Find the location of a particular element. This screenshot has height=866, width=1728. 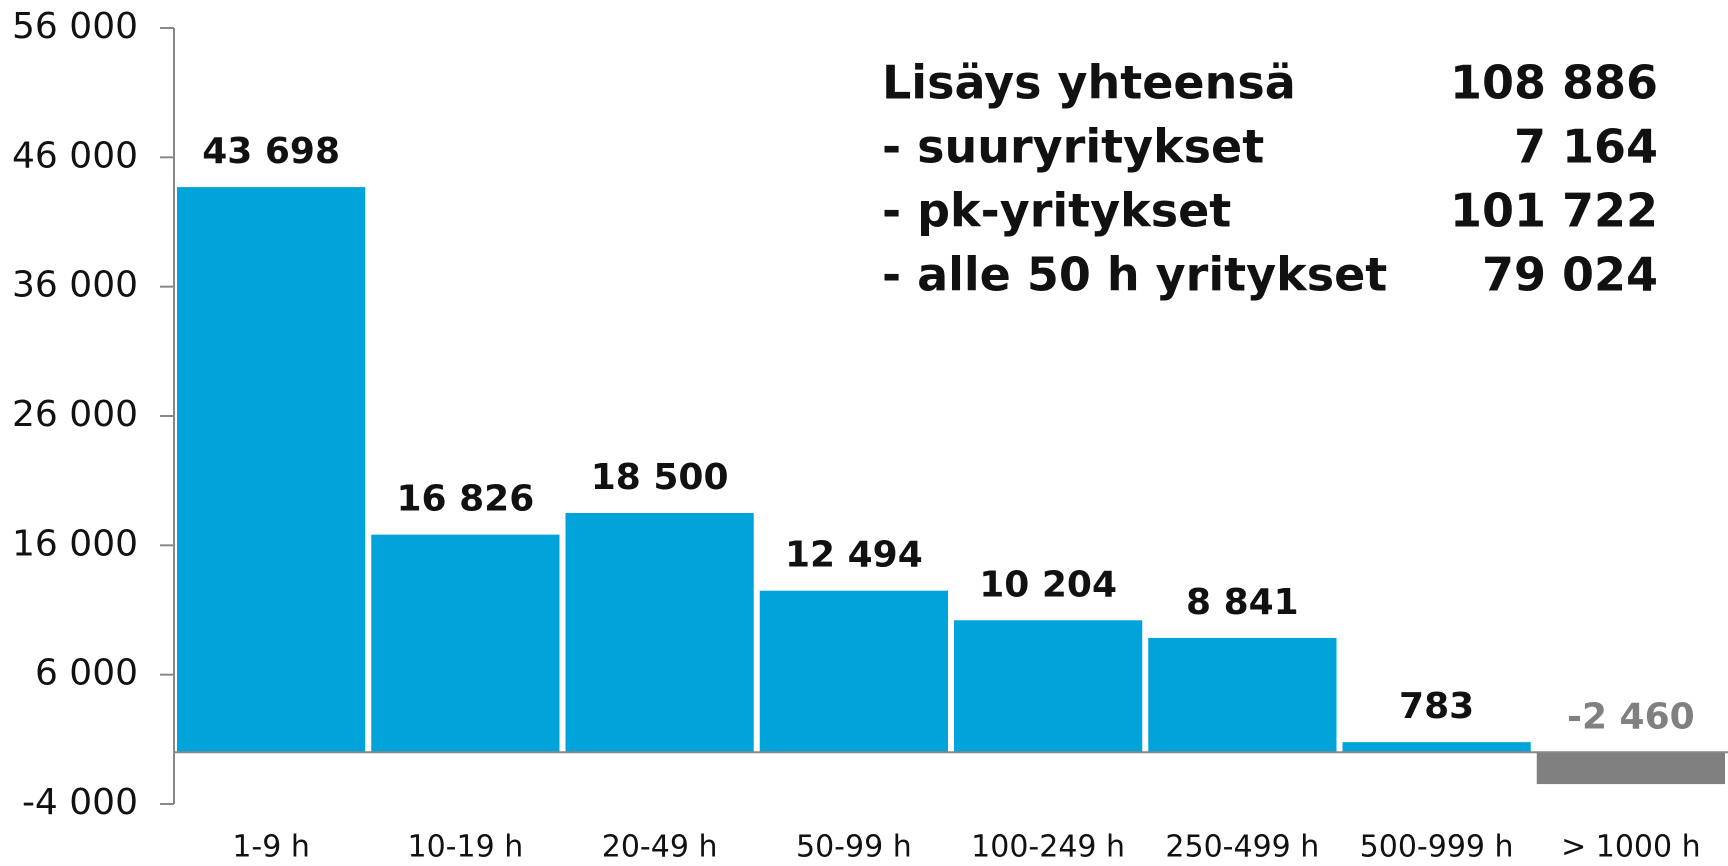

value-label: 43 698 is located at coordinates (271, 151).